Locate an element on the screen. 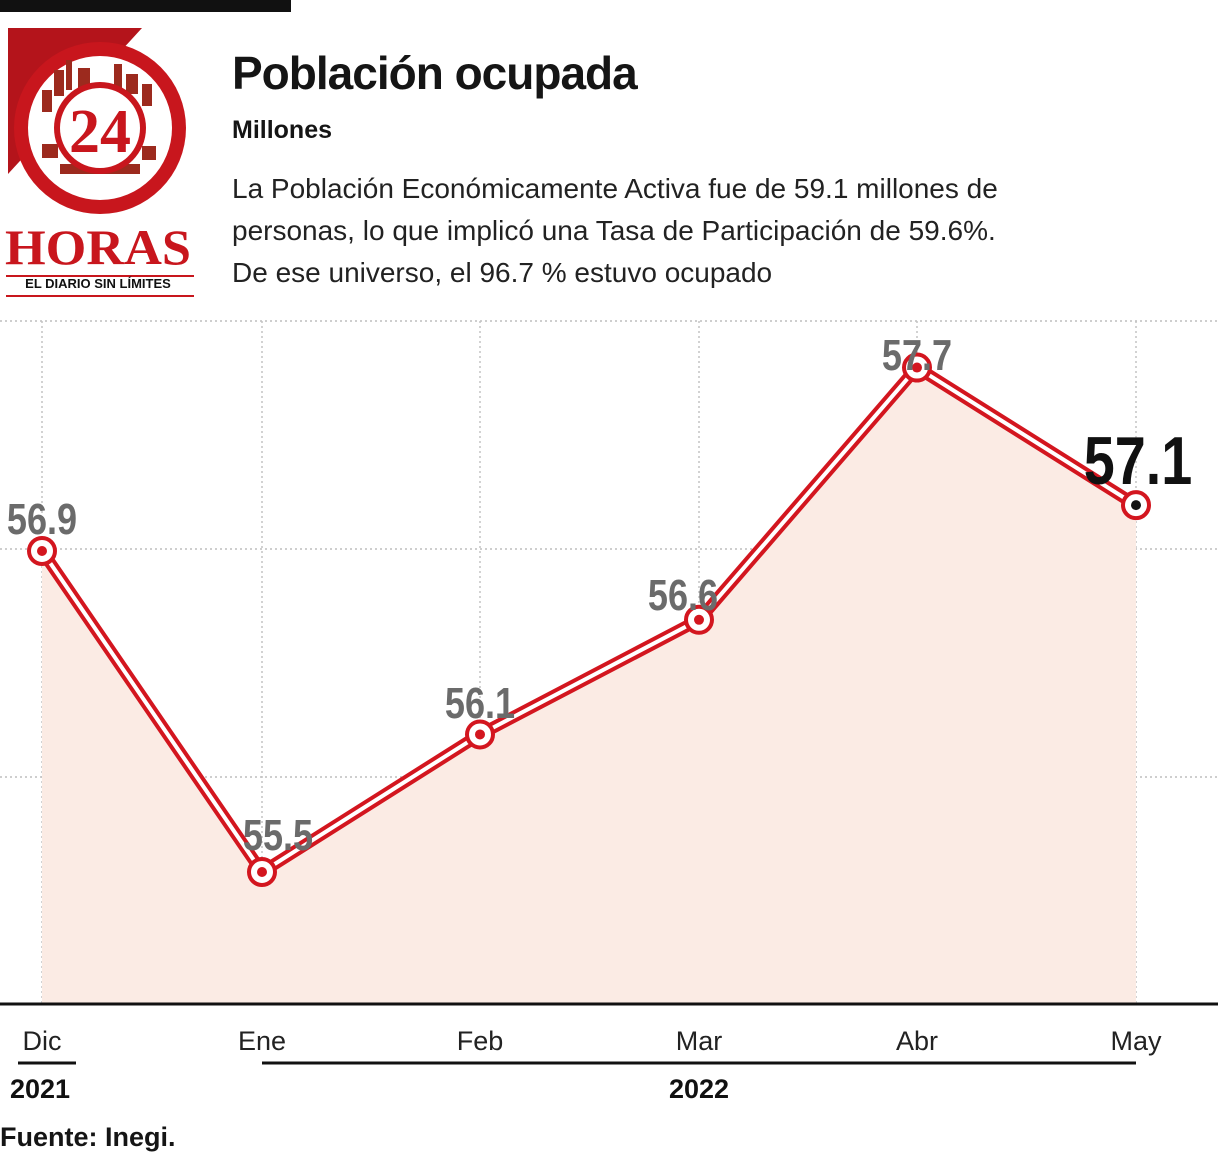  data-label: 57.7 is located at coordinates (917, 355).